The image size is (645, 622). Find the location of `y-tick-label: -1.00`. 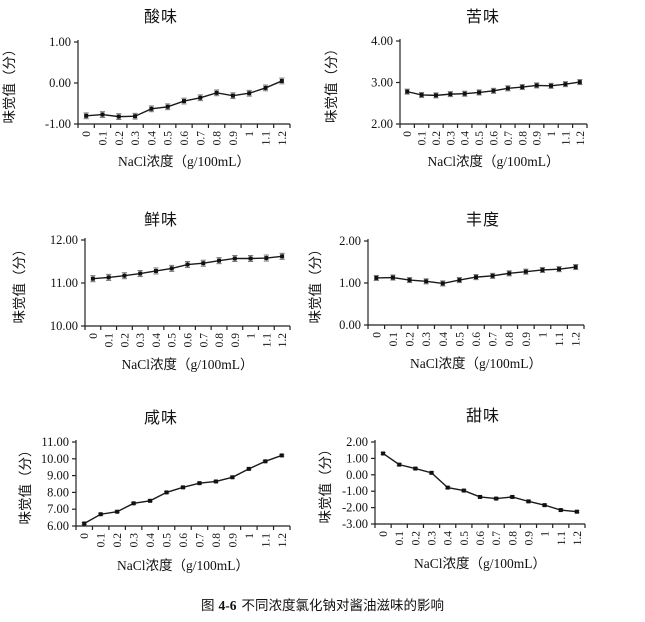

y-tick-label: -1.00 is located at coordinates (355, 491).